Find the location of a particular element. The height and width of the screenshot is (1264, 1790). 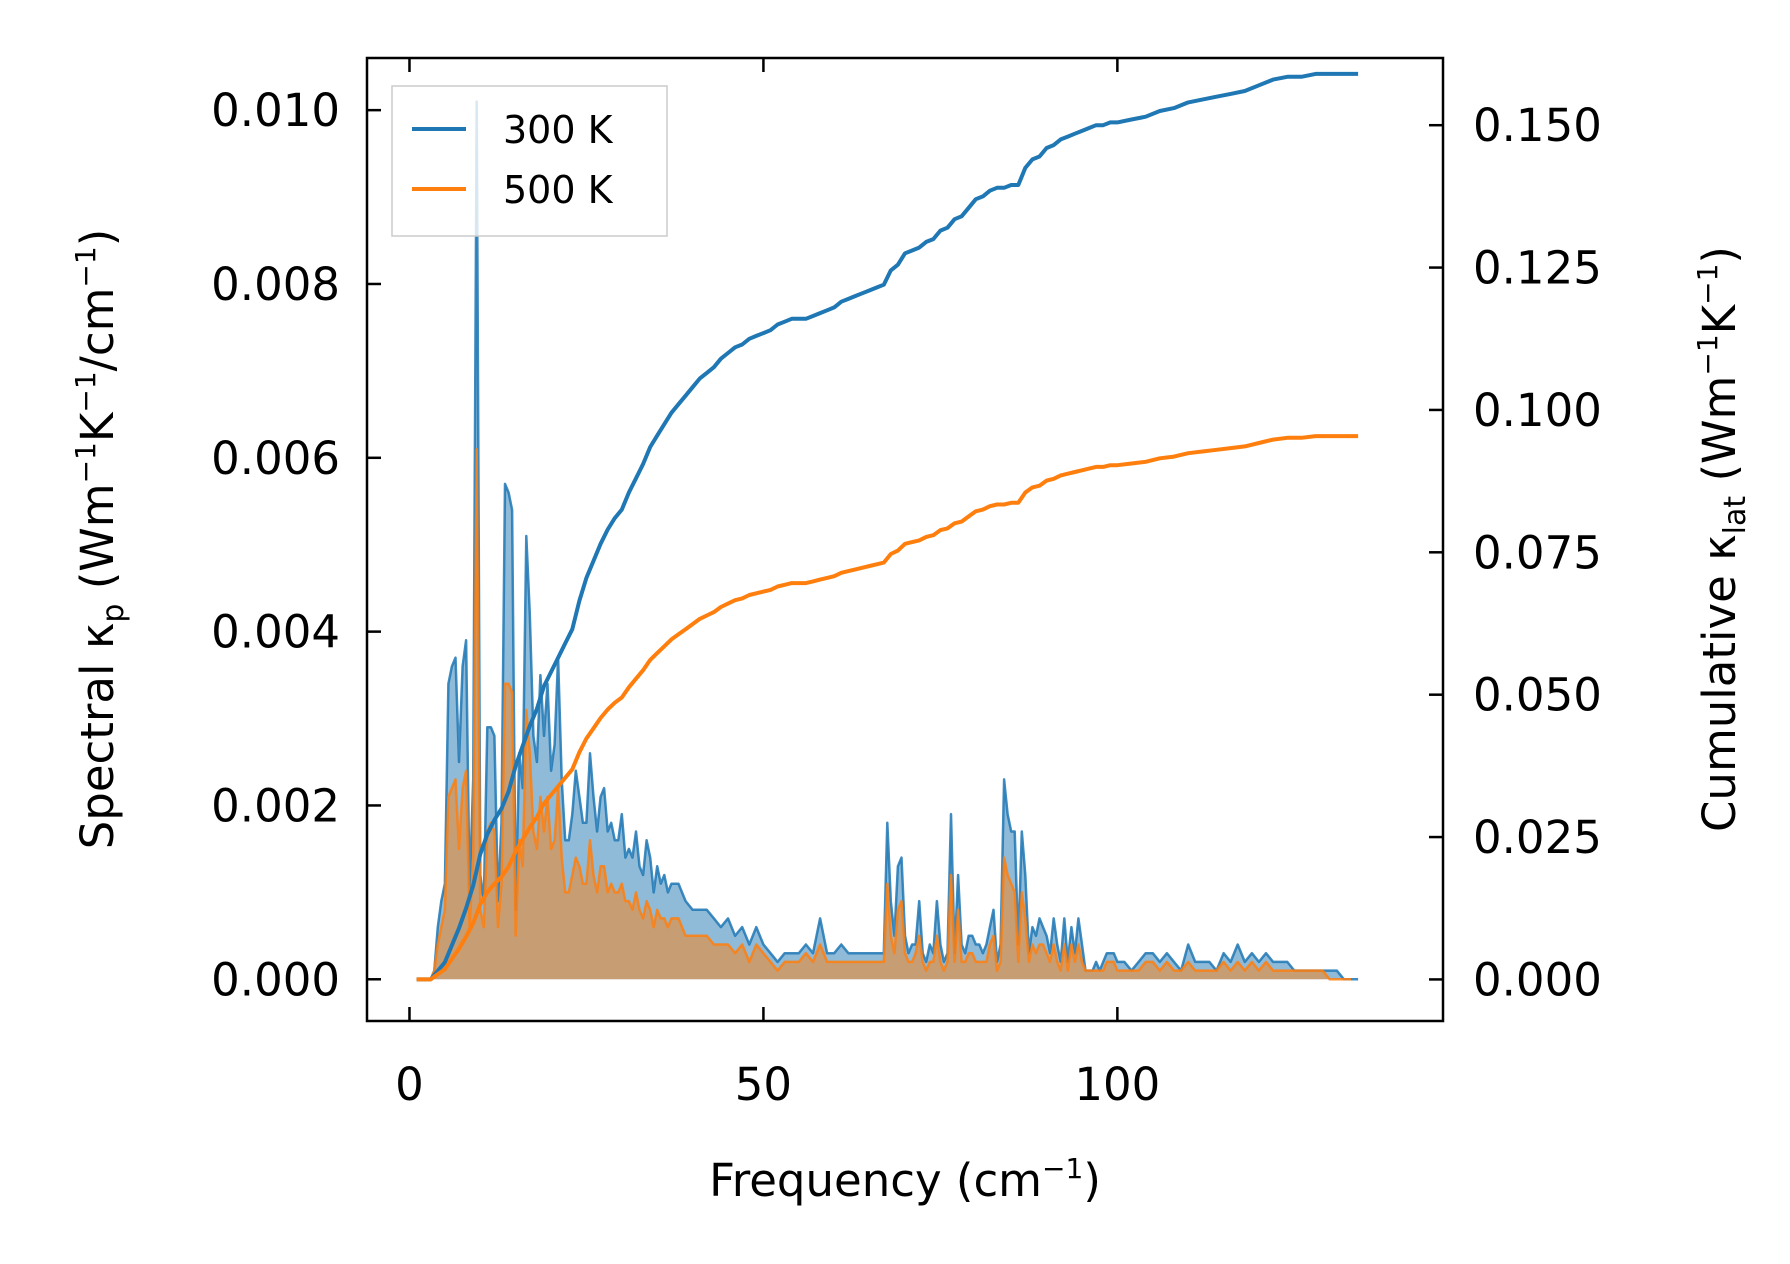

y-right-tick-label: 0.075 is located at coordinates (1537, 552).